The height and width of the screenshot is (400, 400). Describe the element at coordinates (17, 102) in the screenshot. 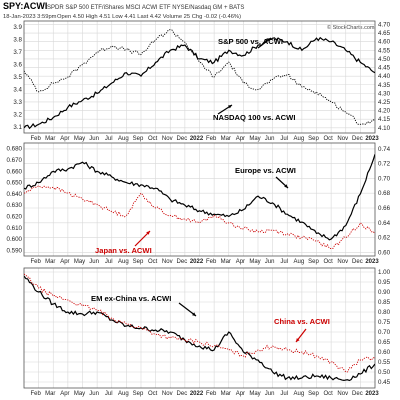

I see `left-tick-label: 3.3` at that location.